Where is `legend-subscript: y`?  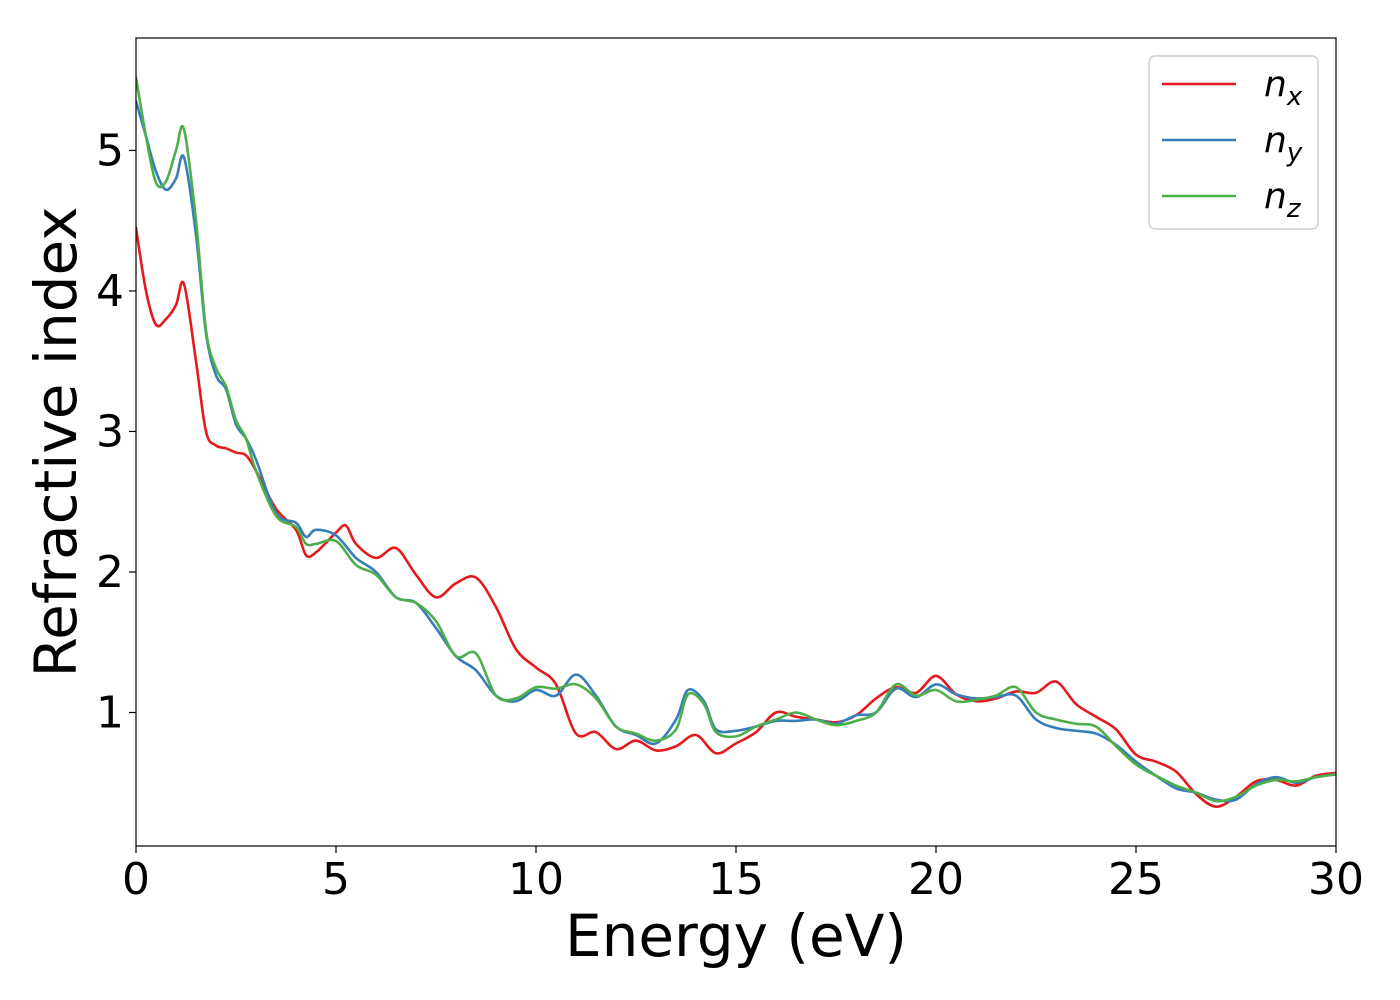
legend-subscript: y is located at coordinates (1294, 153).